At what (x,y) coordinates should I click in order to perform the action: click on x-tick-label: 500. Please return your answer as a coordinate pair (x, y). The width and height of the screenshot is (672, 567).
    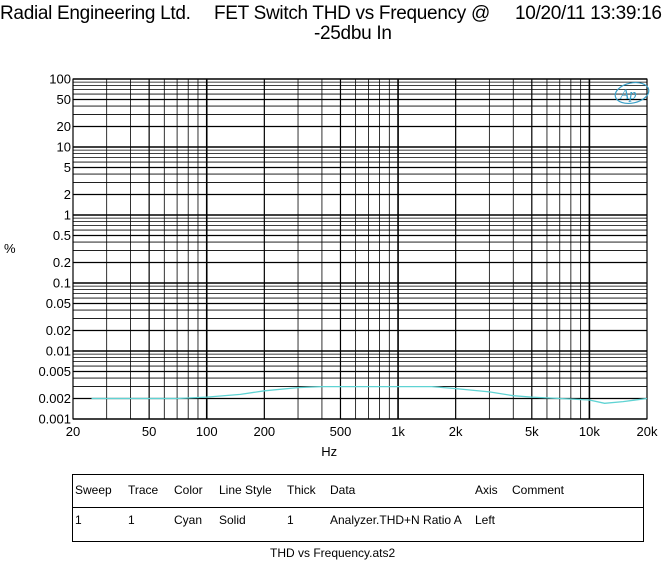
    Looking at the image, I should click on (341, 431).